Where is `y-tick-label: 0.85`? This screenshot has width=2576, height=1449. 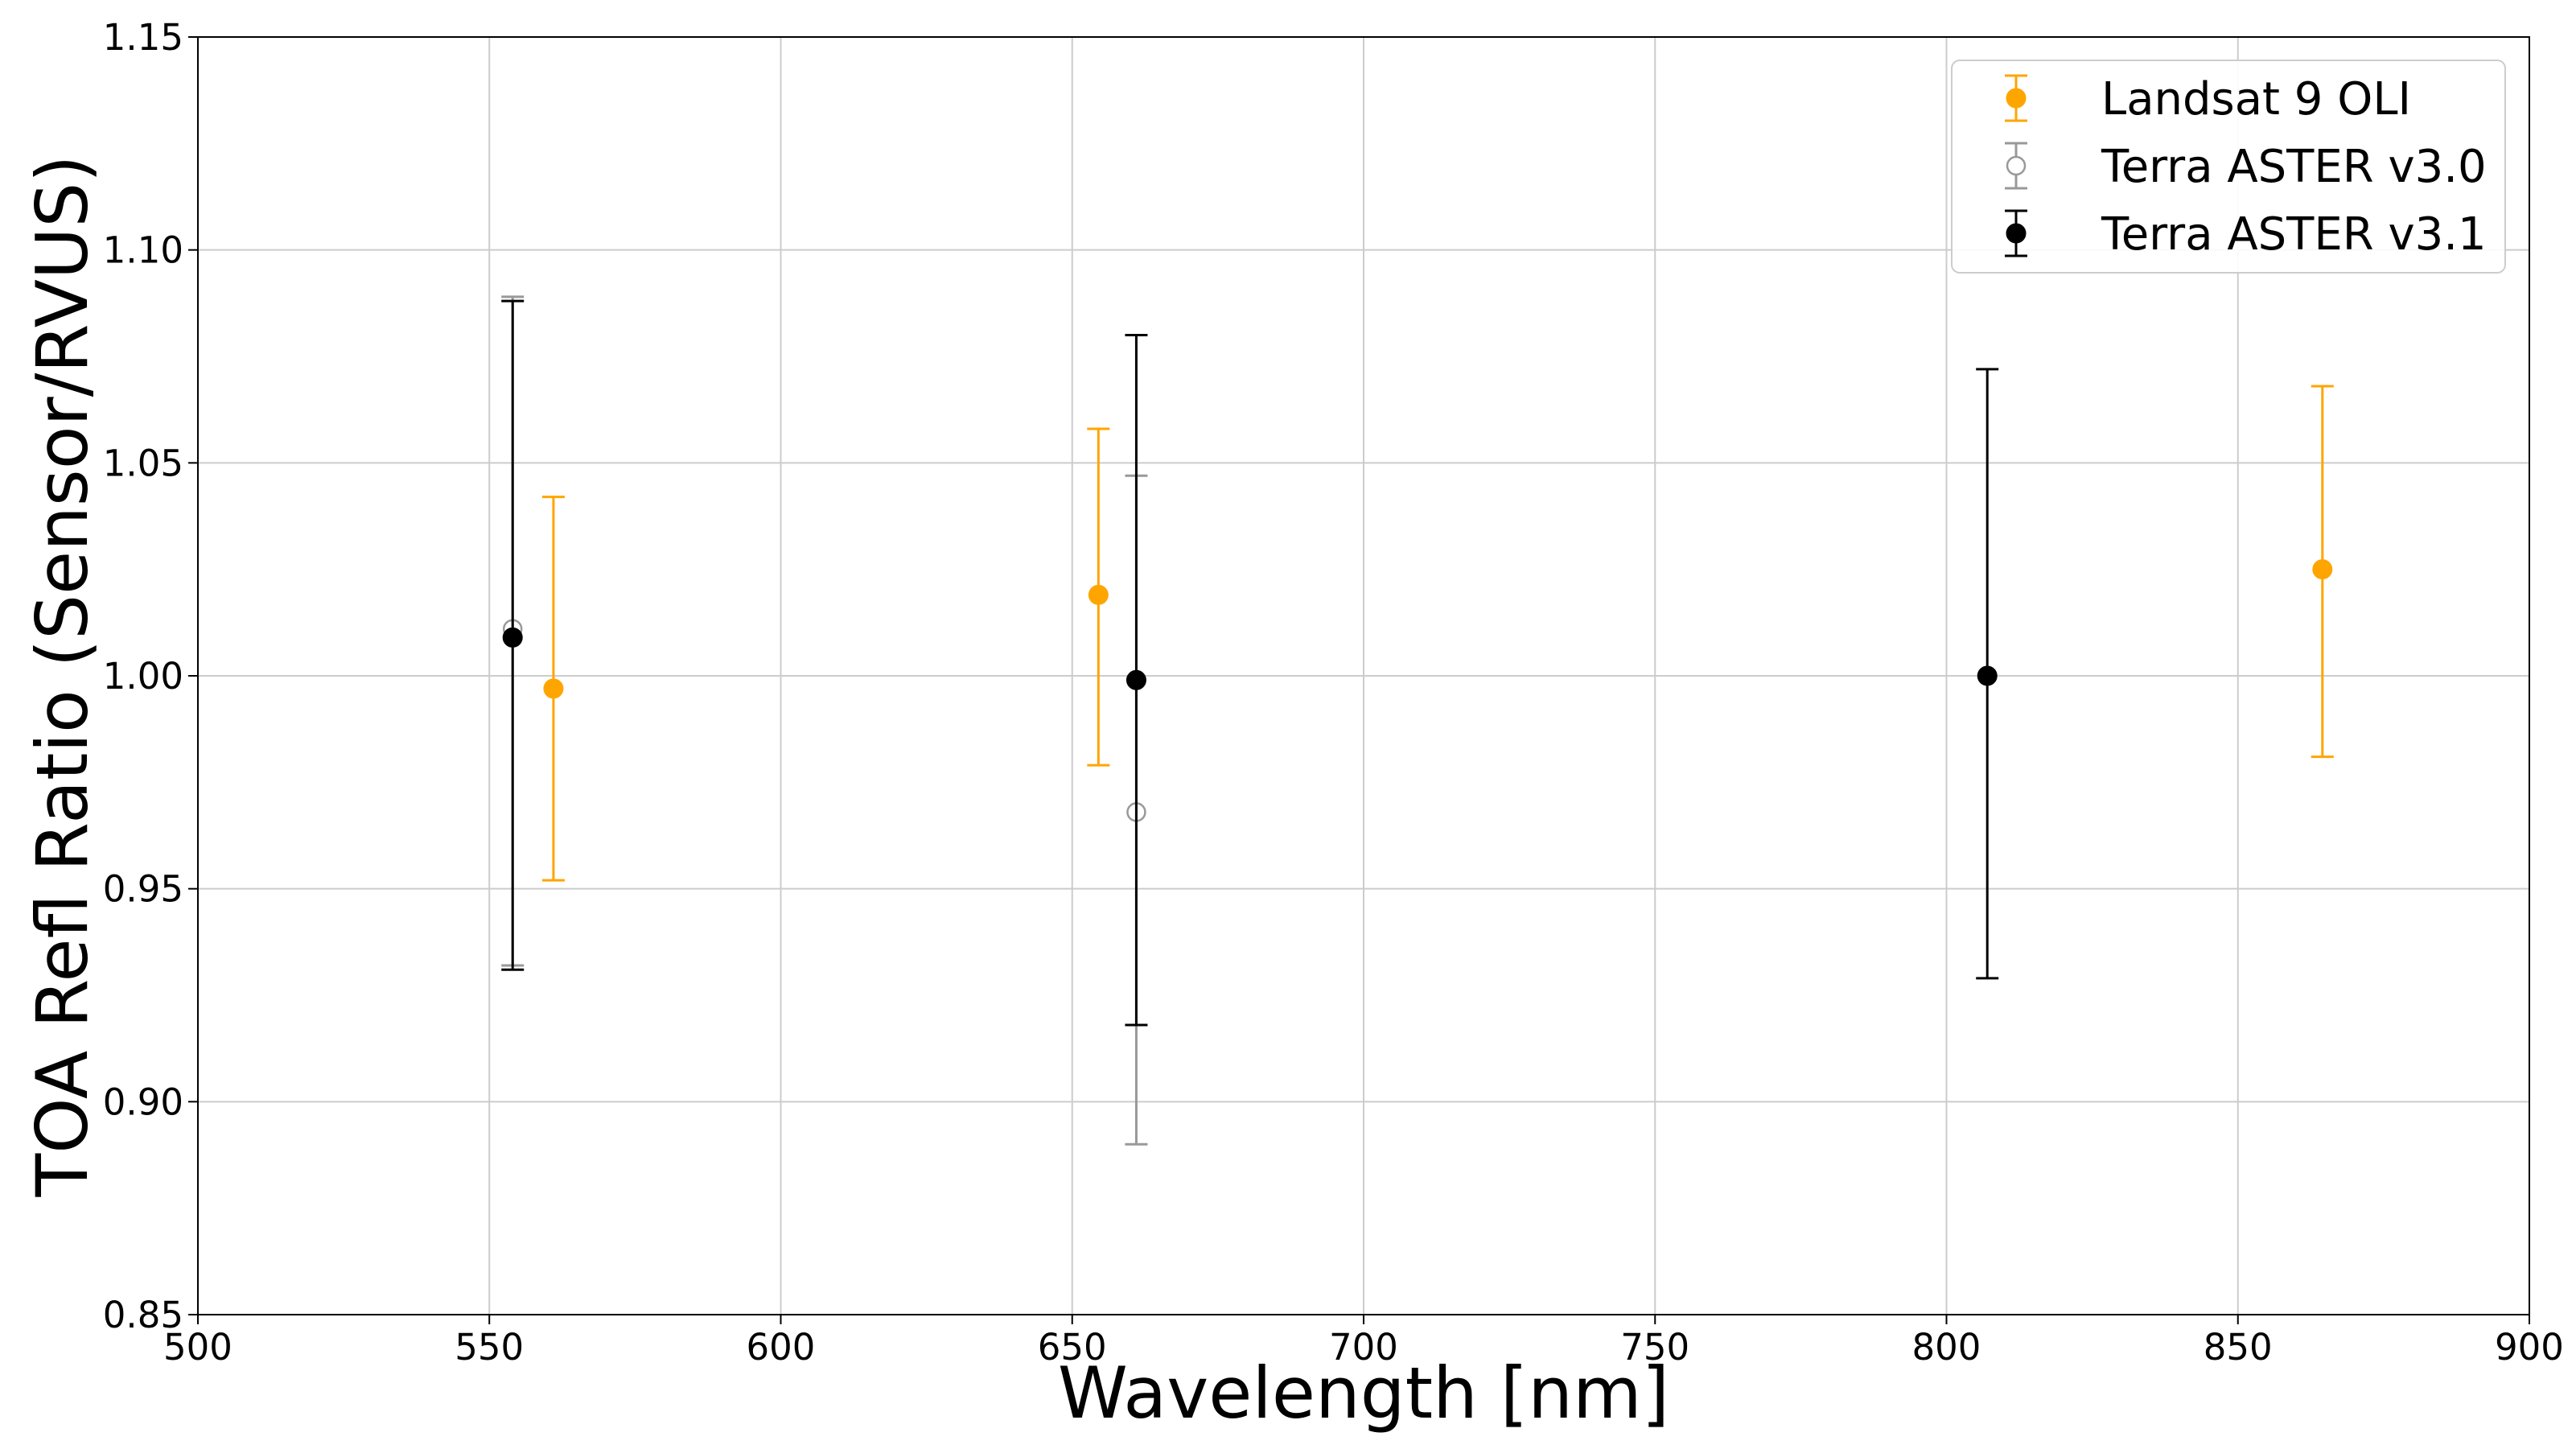 y-tick-label: 0.85 is located at coordinates (143, 1315).